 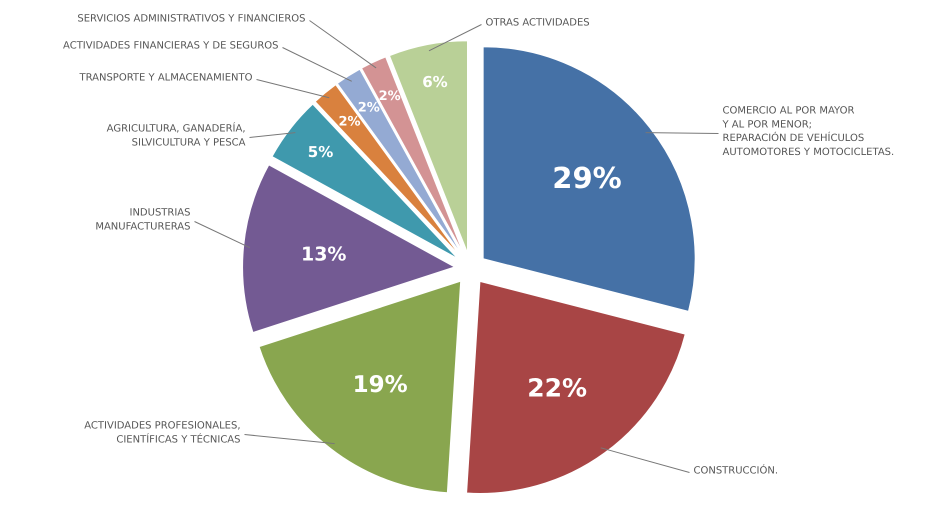 What do you see at coordinates (143, 220) in the screenshot?
I see `slice-label: INDUSTRIAS MANUFACTURERAS` at bounding box center [143, 220].